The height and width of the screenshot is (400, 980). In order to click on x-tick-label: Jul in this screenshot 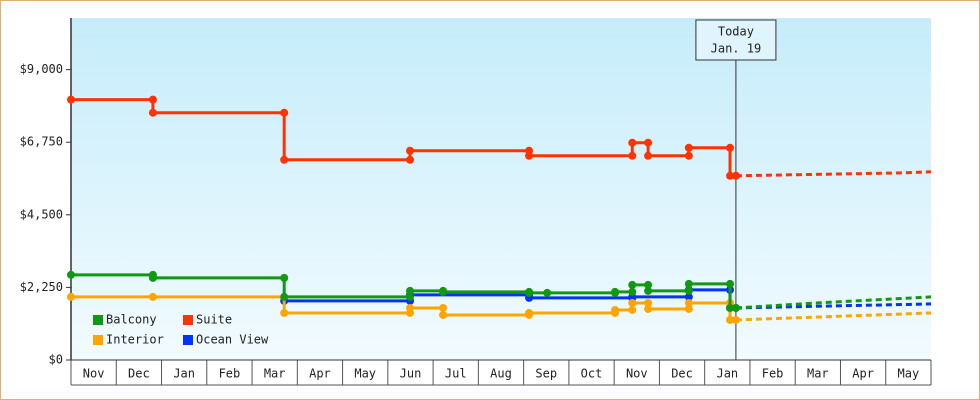, I will do `click(456, 374)`.